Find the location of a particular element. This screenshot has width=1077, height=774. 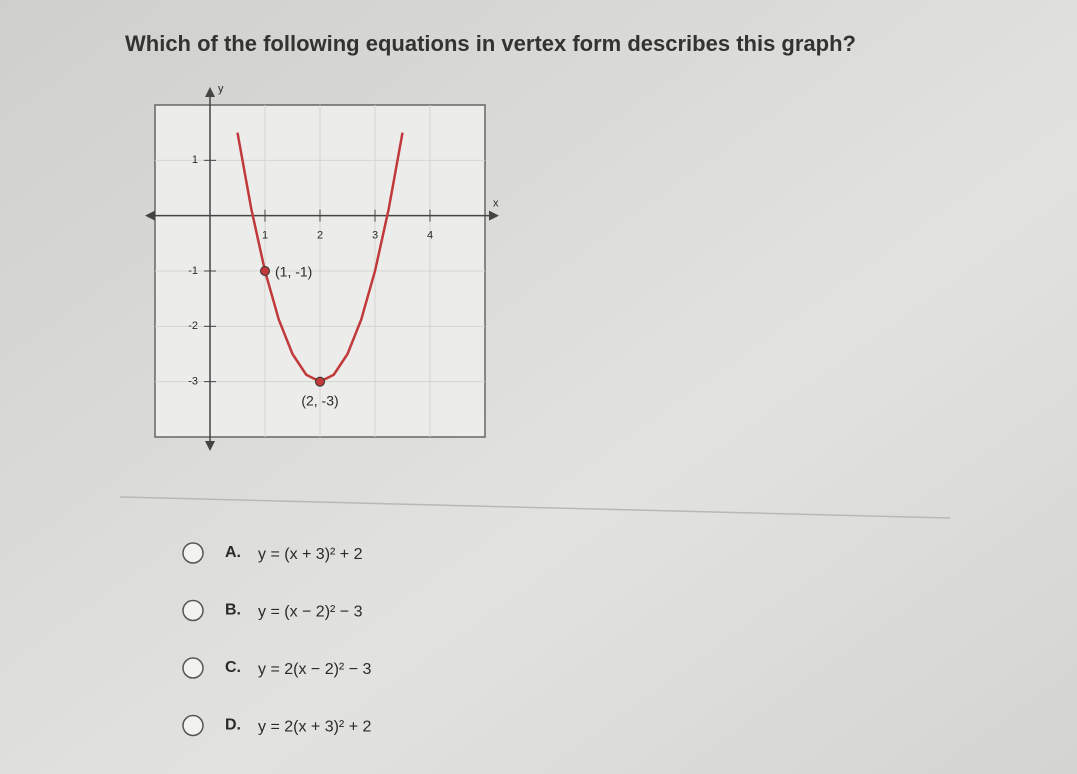

option-letter: D. is located at coordinates (233, 725).